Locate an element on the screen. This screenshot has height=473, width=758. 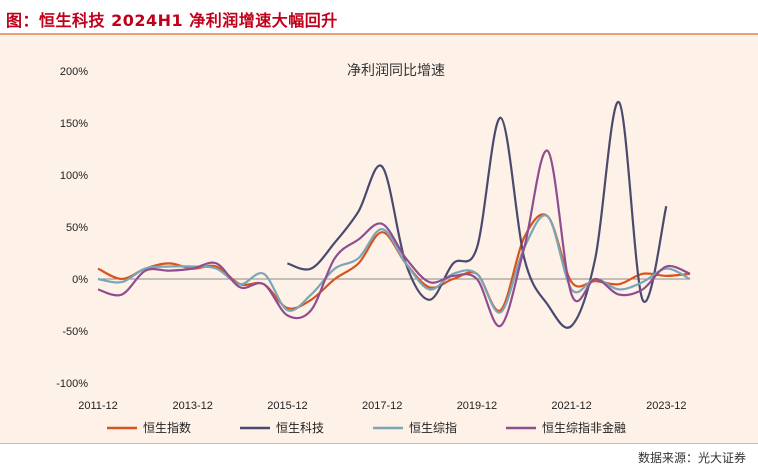
y-tick-label: -100% is located at coordinates (72, 384).